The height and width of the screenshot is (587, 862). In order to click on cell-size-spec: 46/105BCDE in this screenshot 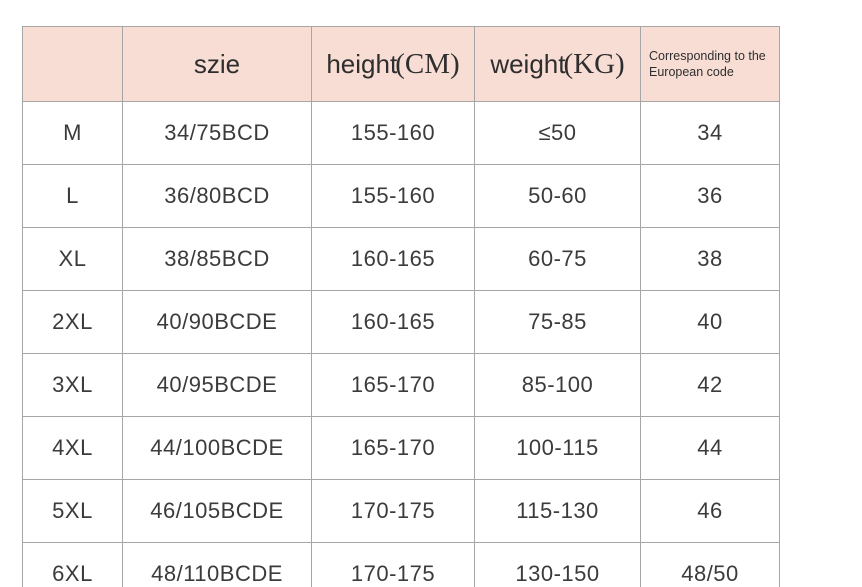, I will do `click(217, 511)`.